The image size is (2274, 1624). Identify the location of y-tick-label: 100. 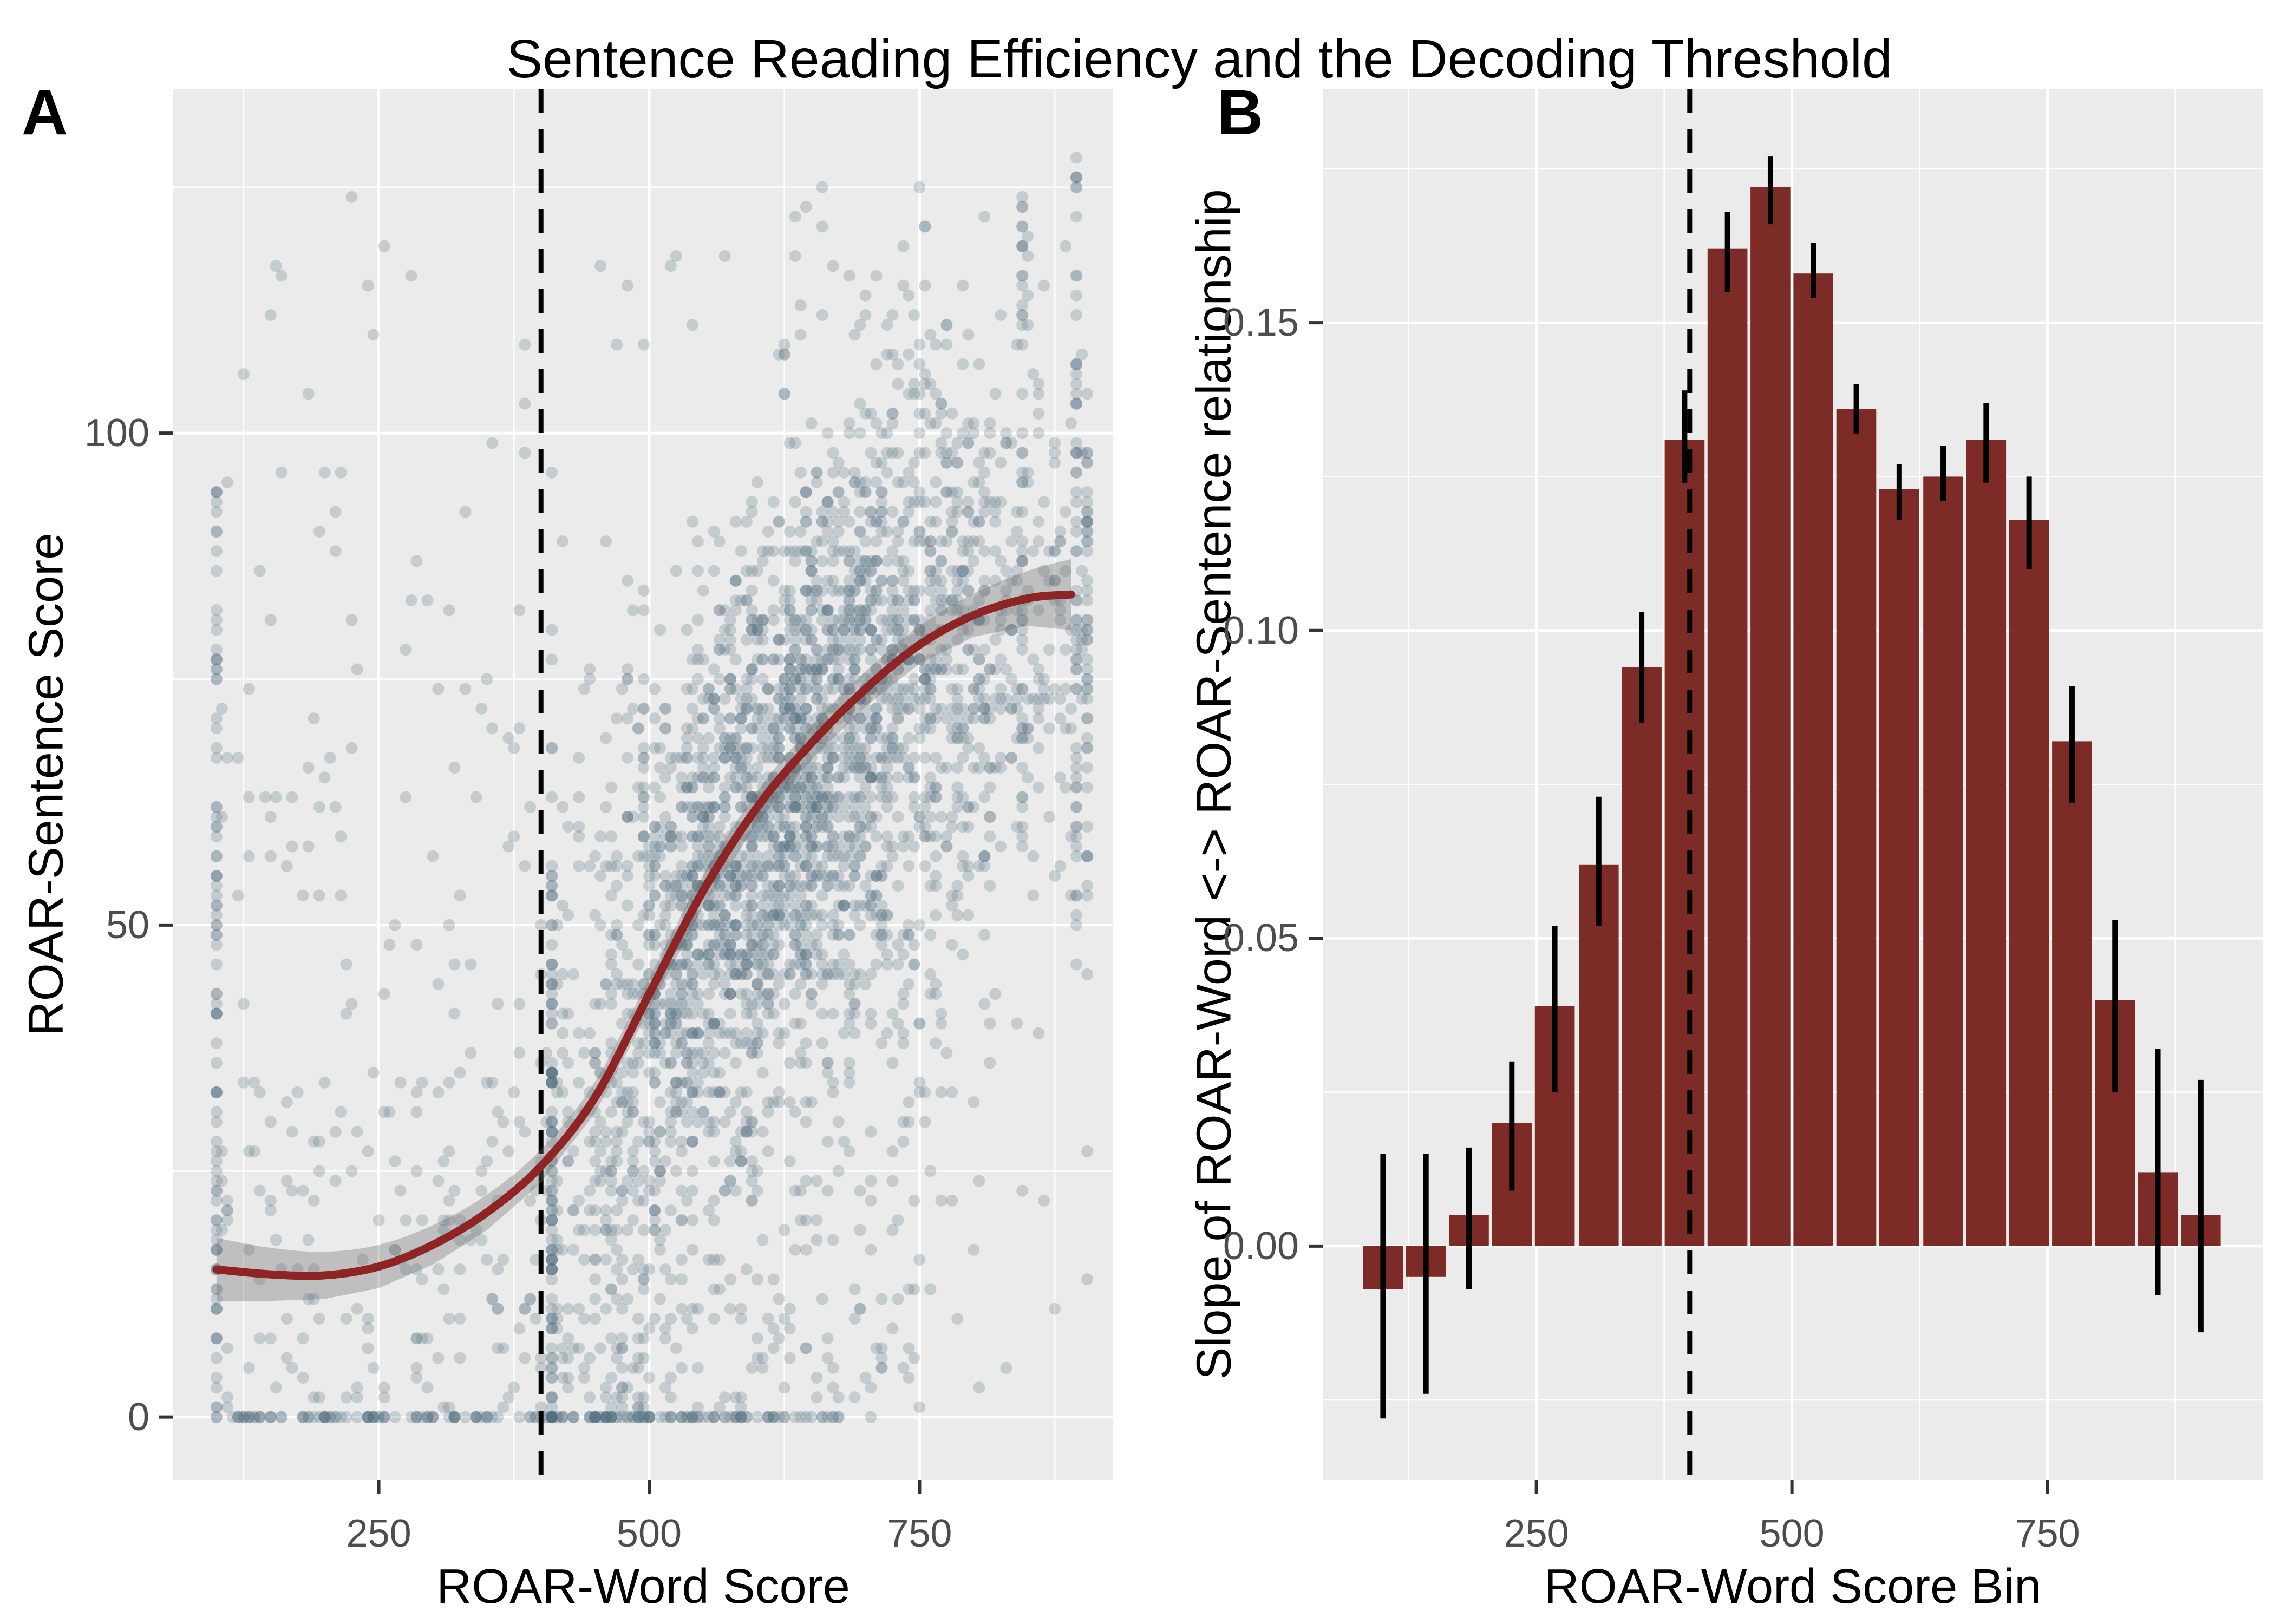
(117, 433).